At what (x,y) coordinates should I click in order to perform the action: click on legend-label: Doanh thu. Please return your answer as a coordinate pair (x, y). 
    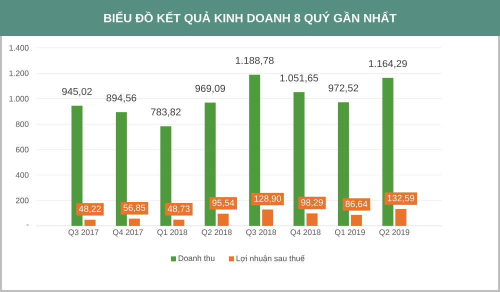
    Looking at the image, I should click on (196, 258).